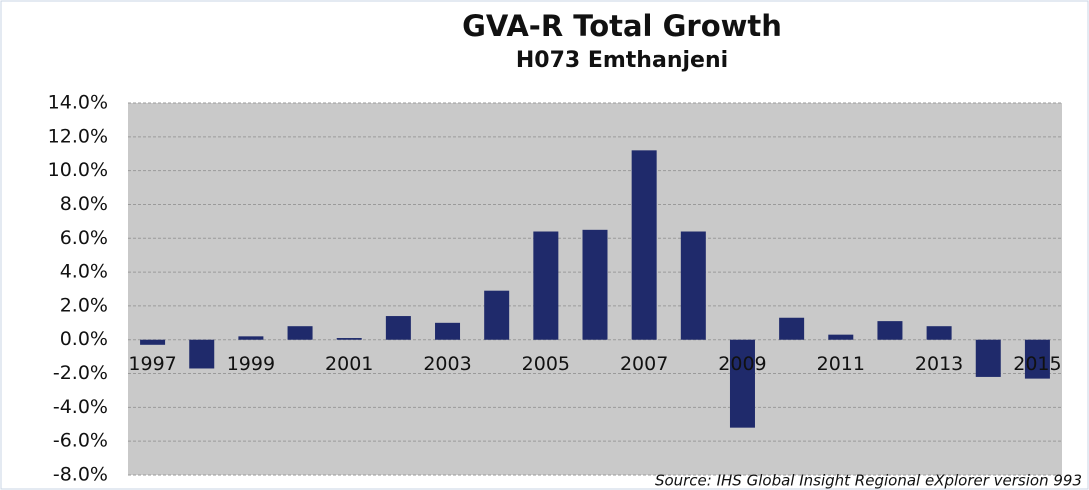 The image size is (1089, 490). Describe the element at coordinates (622, 26) in the screenshot. I see `chart-title: GVA-R Total Growth` at that location.